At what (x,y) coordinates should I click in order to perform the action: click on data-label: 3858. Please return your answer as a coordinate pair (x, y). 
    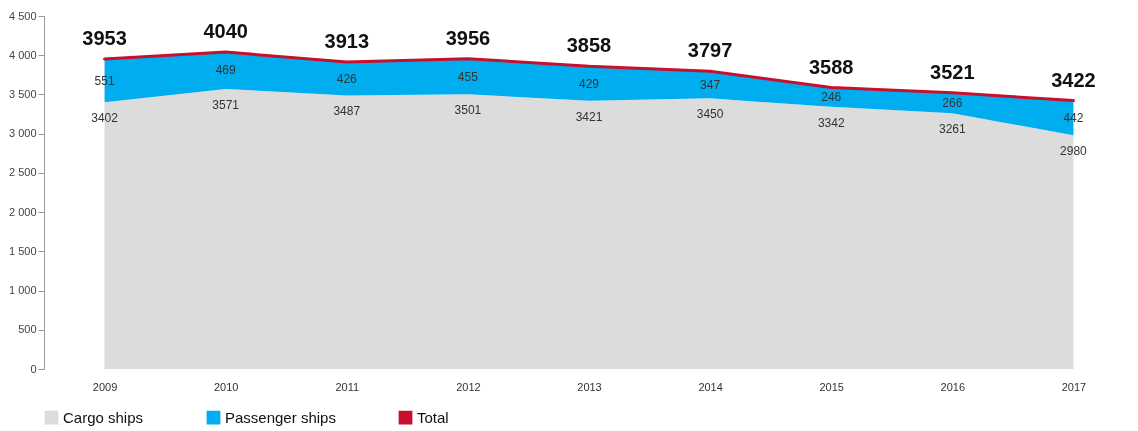
    Looking at the image, I should click on (589, 45).